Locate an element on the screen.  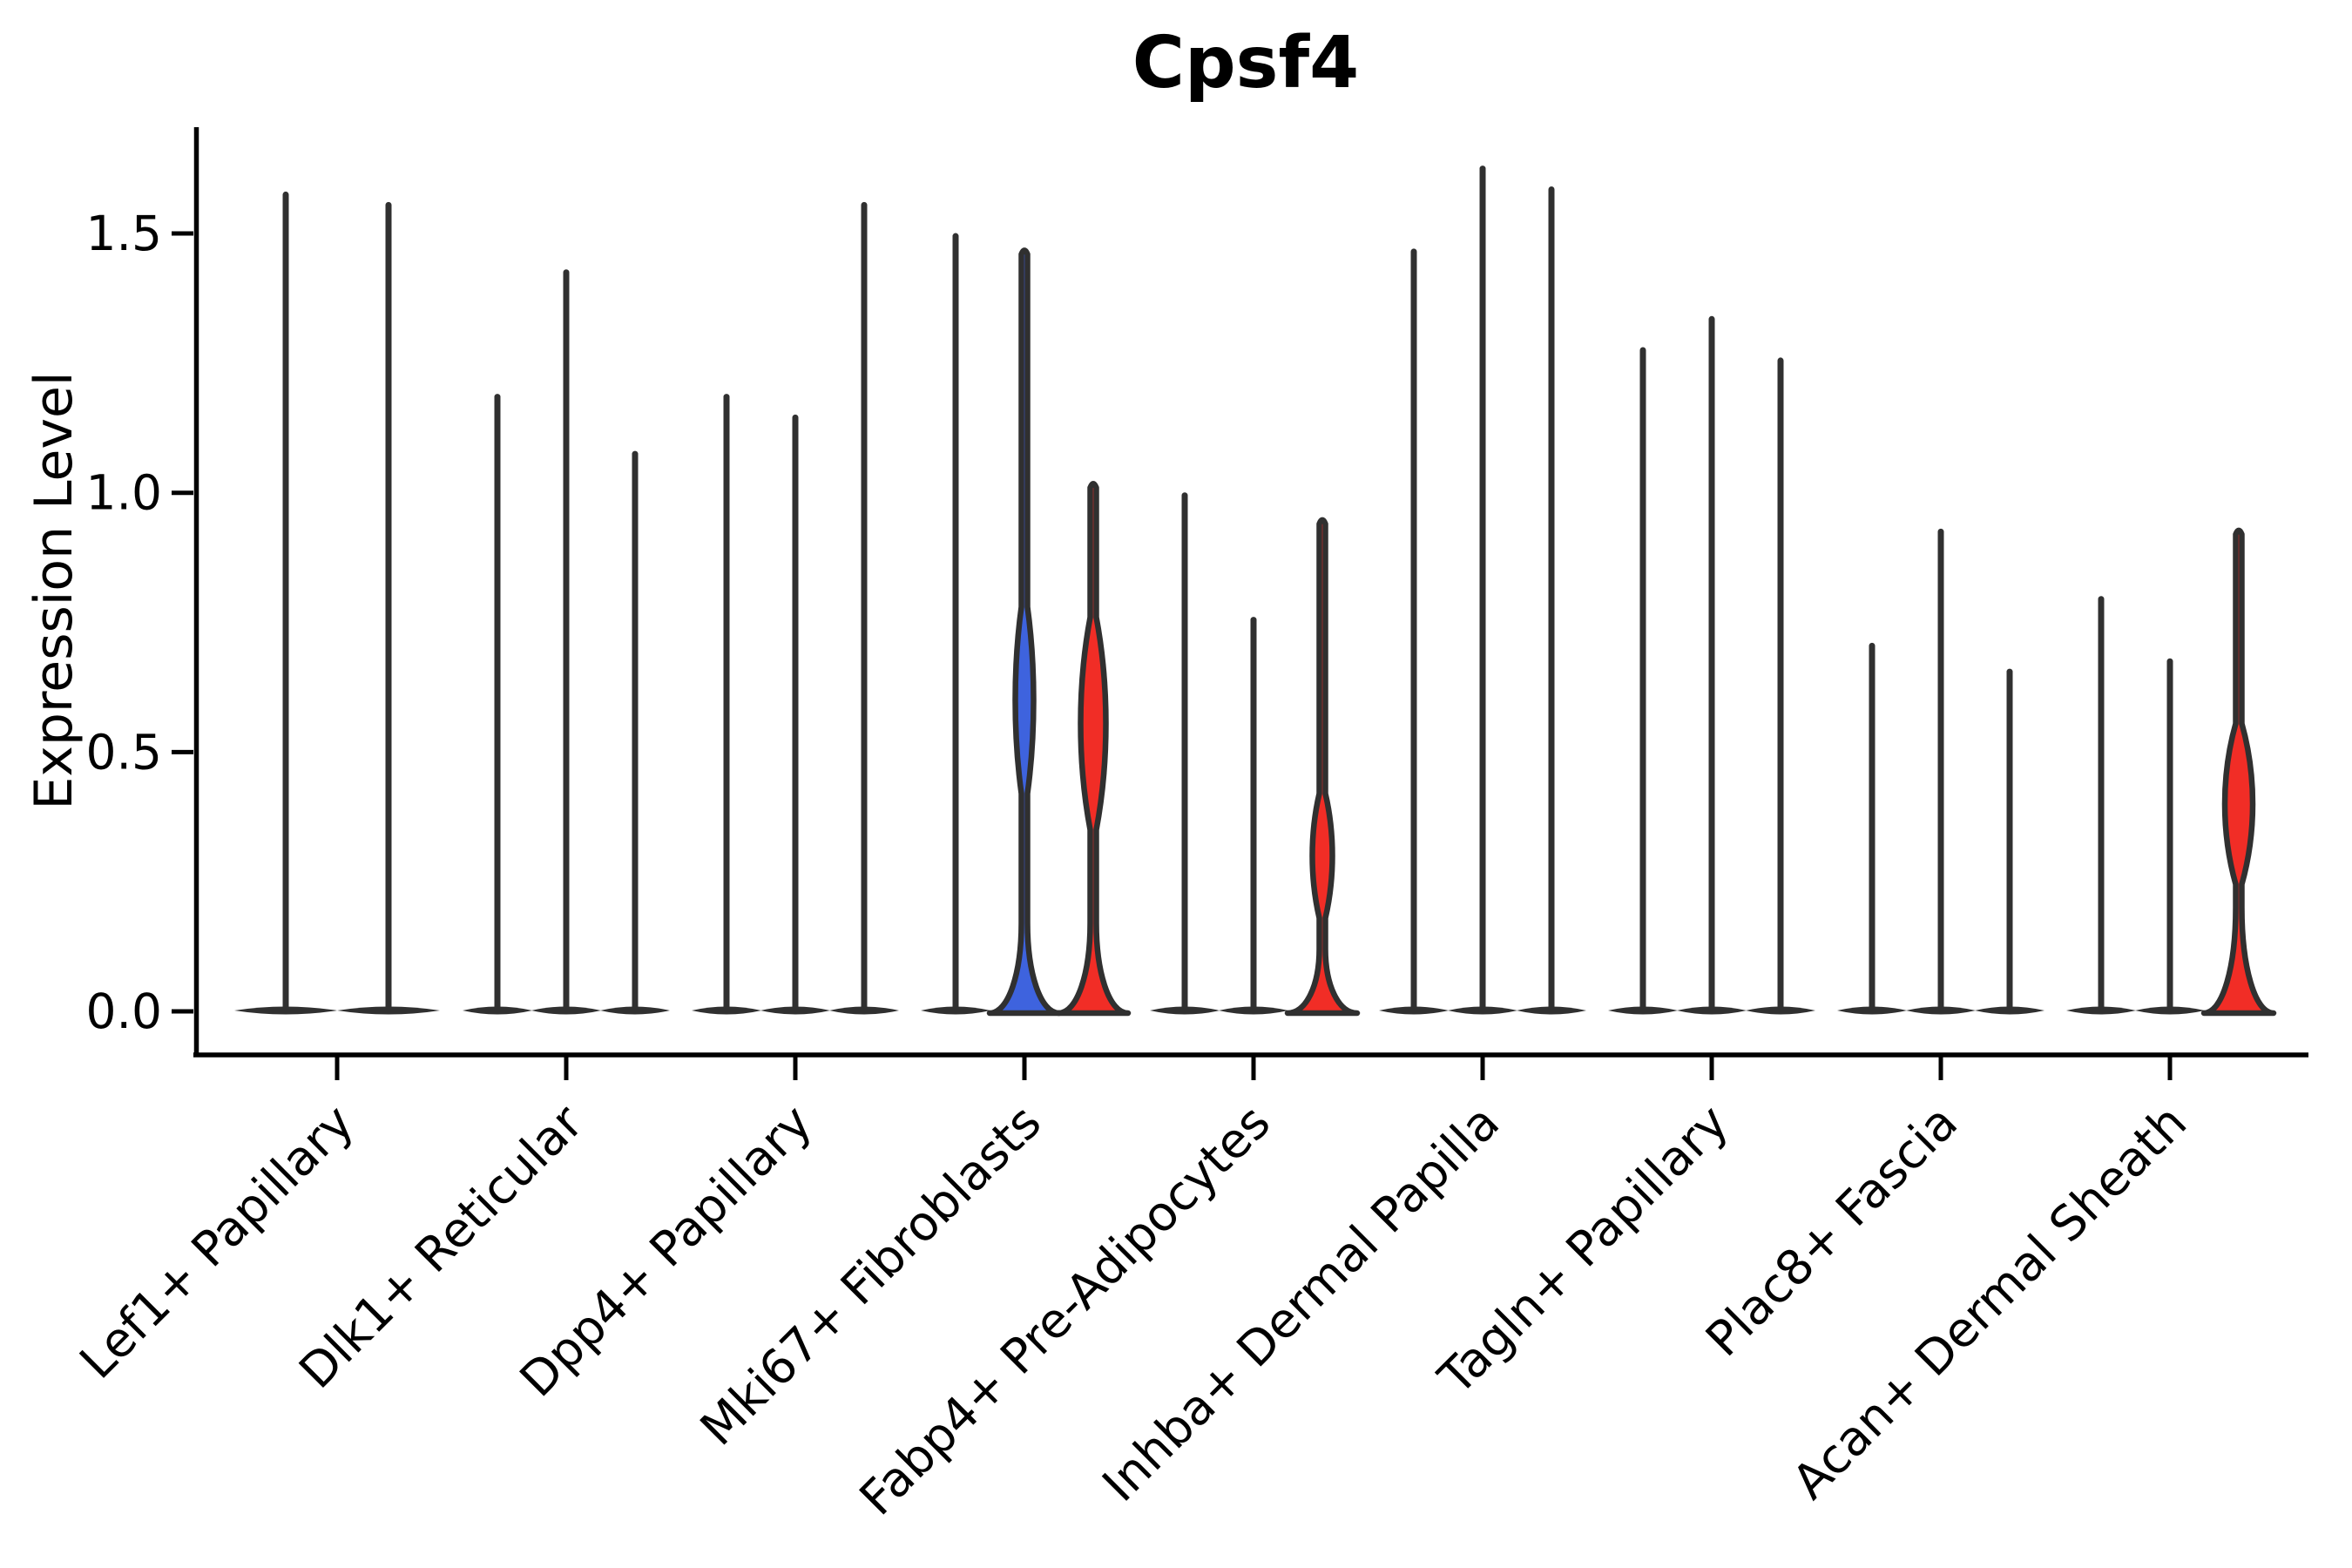
y-axis-ticks: 0.0 0.5 1.0 1.5 is located at coordinates (139, 623).